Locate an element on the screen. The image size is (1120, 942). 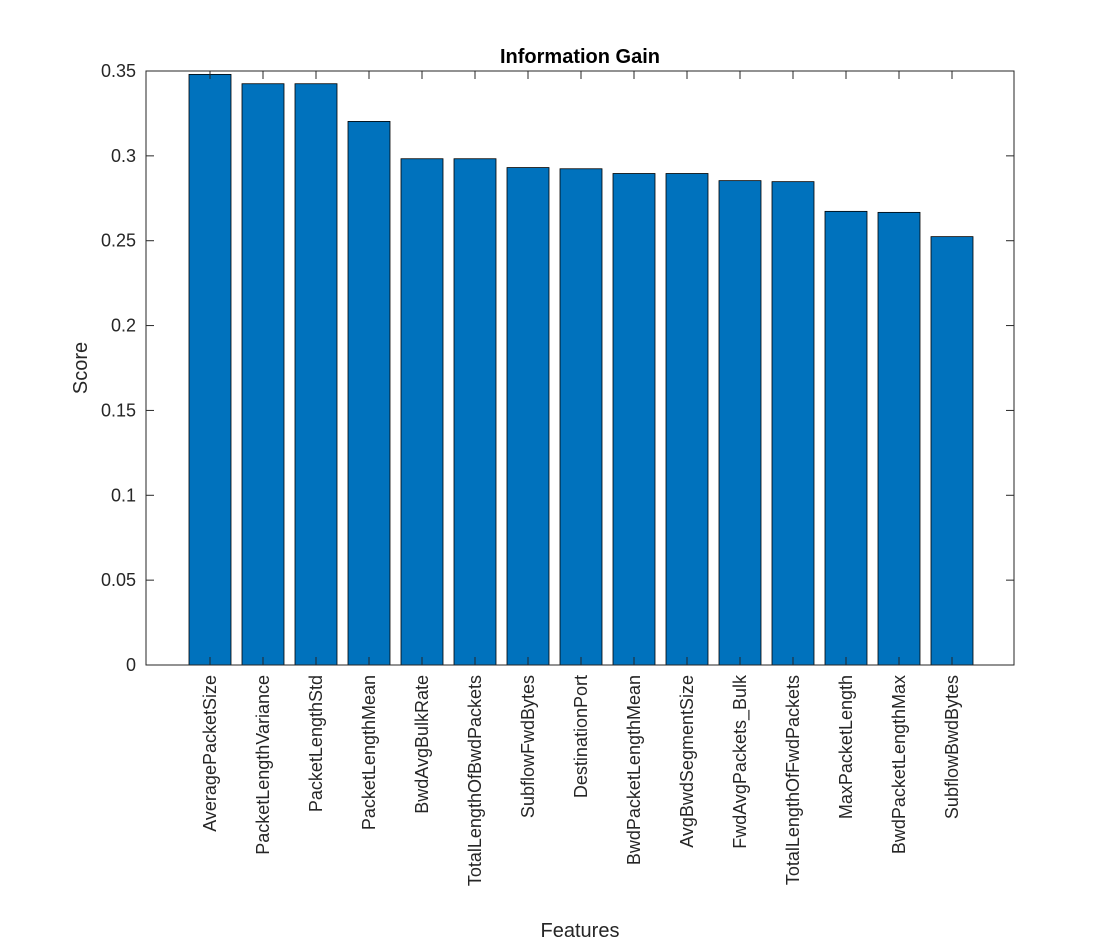
y-tick-label-3: 0.15 is located at coordinates (118, 410).